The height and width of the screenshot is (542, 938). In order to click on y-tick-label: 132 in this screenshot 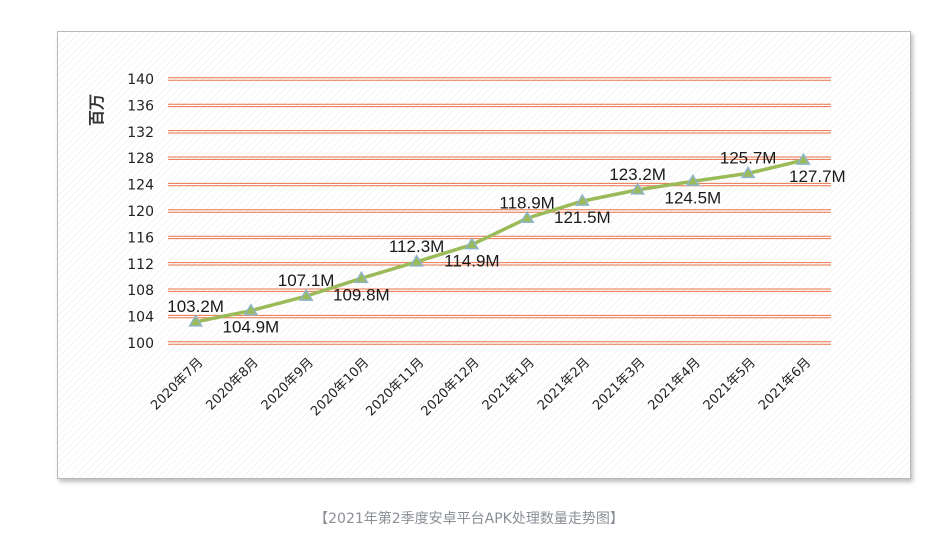, I will do `click(140, 133)`.